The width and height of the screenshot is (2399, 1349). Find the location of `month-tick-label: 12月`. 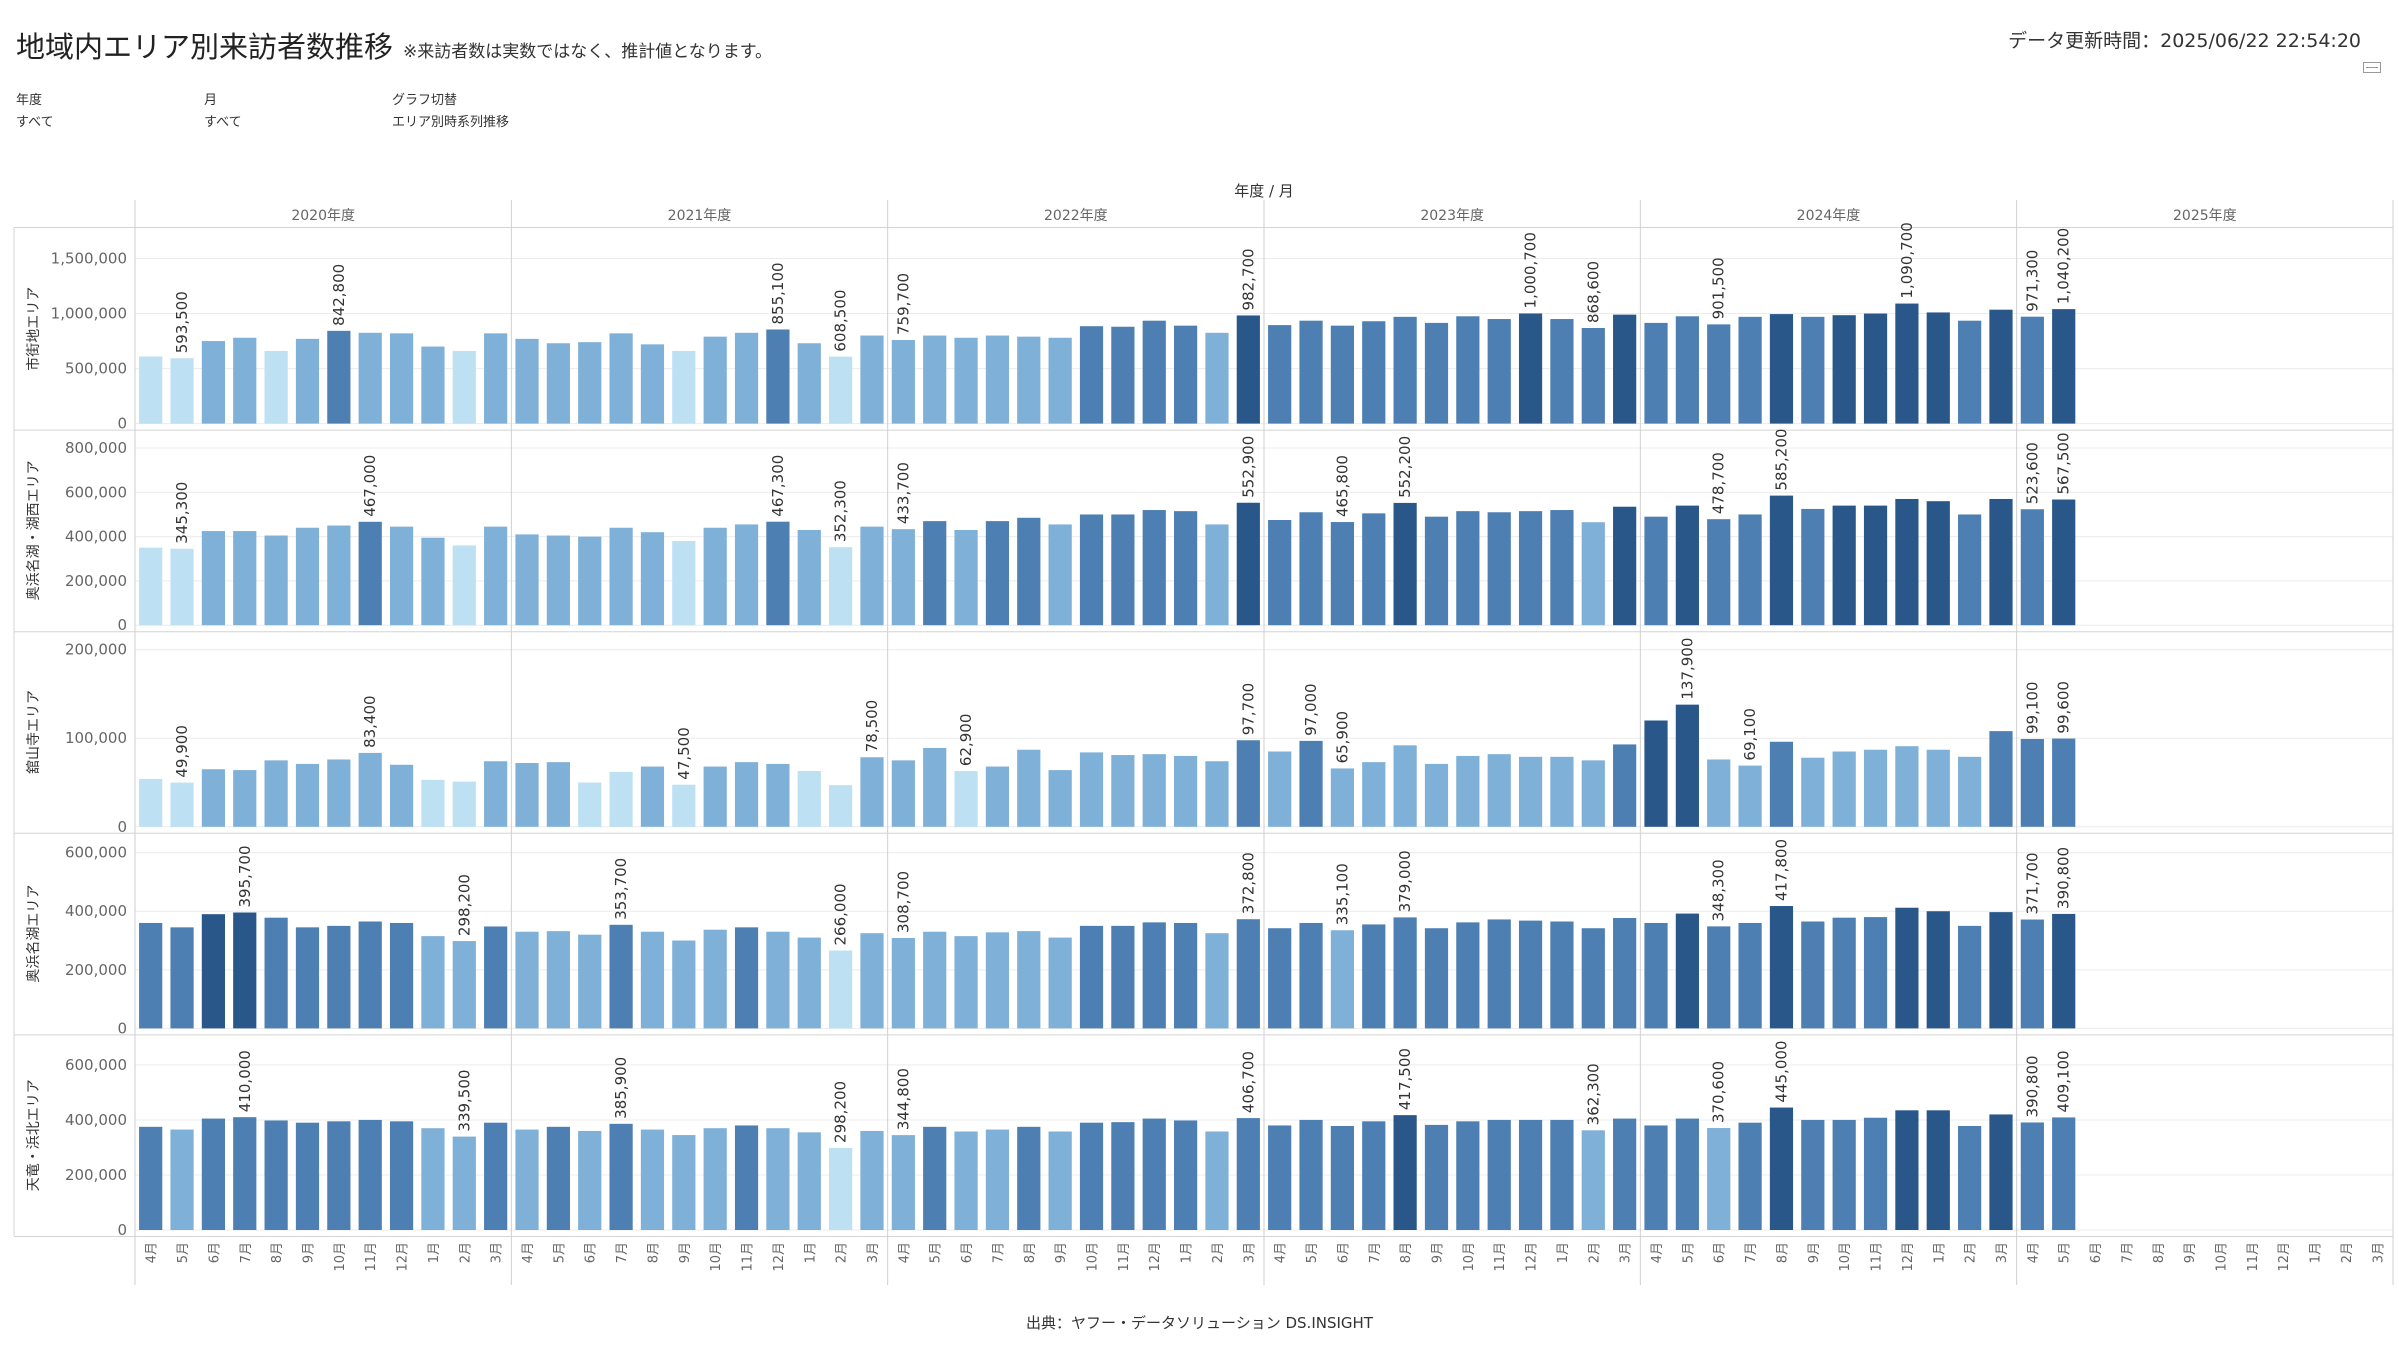

month-tick-label: 12月 is located at coordinates (1908, 1257).